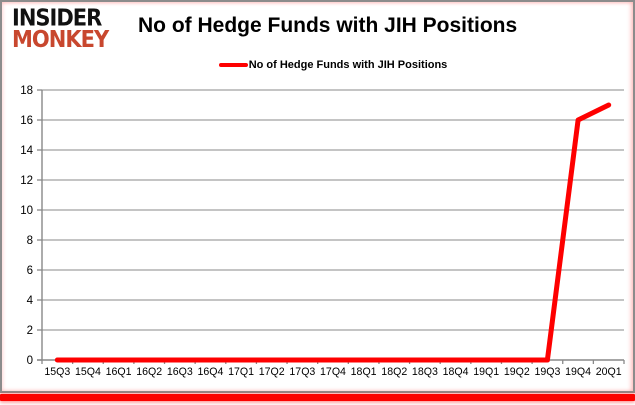 This screenshot has height=405, width=635. I want to click on logo-line1: INSIDER, so click(57, 17).